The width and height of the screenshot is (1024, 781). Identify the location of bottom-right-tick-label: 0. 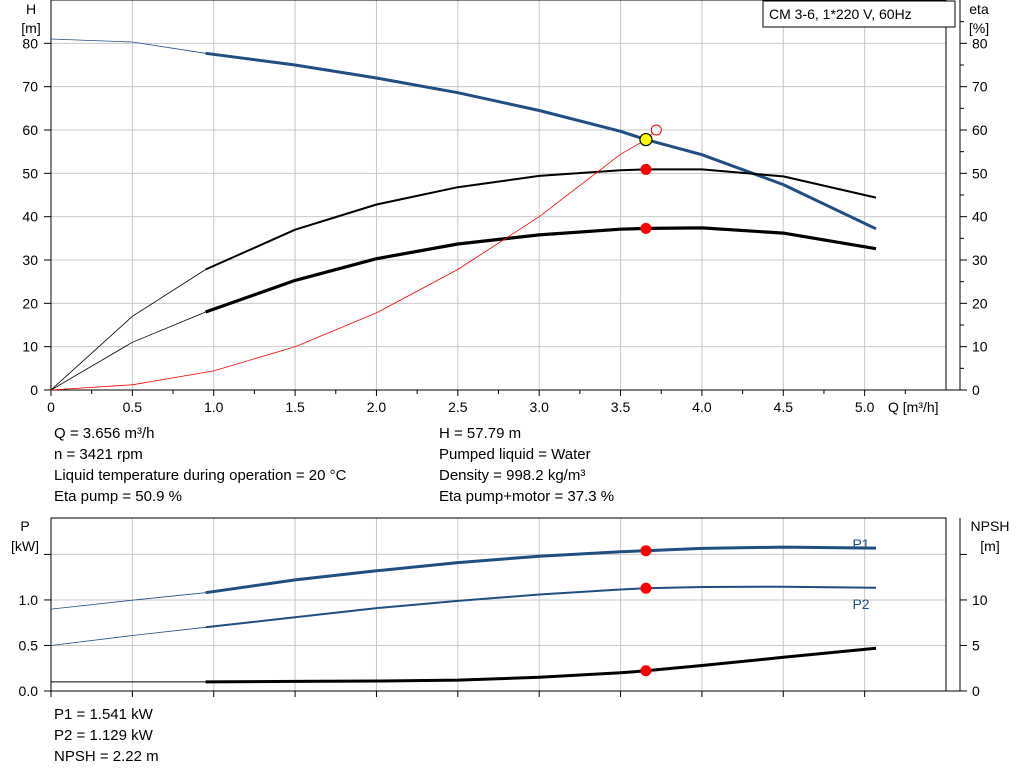
(976, 691).